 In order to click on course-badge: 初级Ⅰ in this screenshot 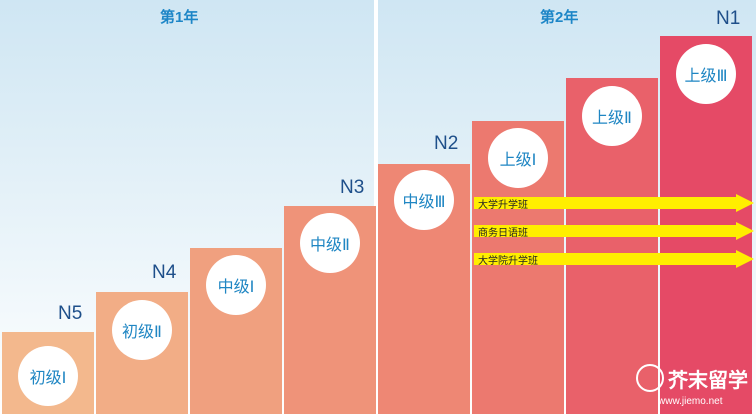, I will do `click(48, 376)`.